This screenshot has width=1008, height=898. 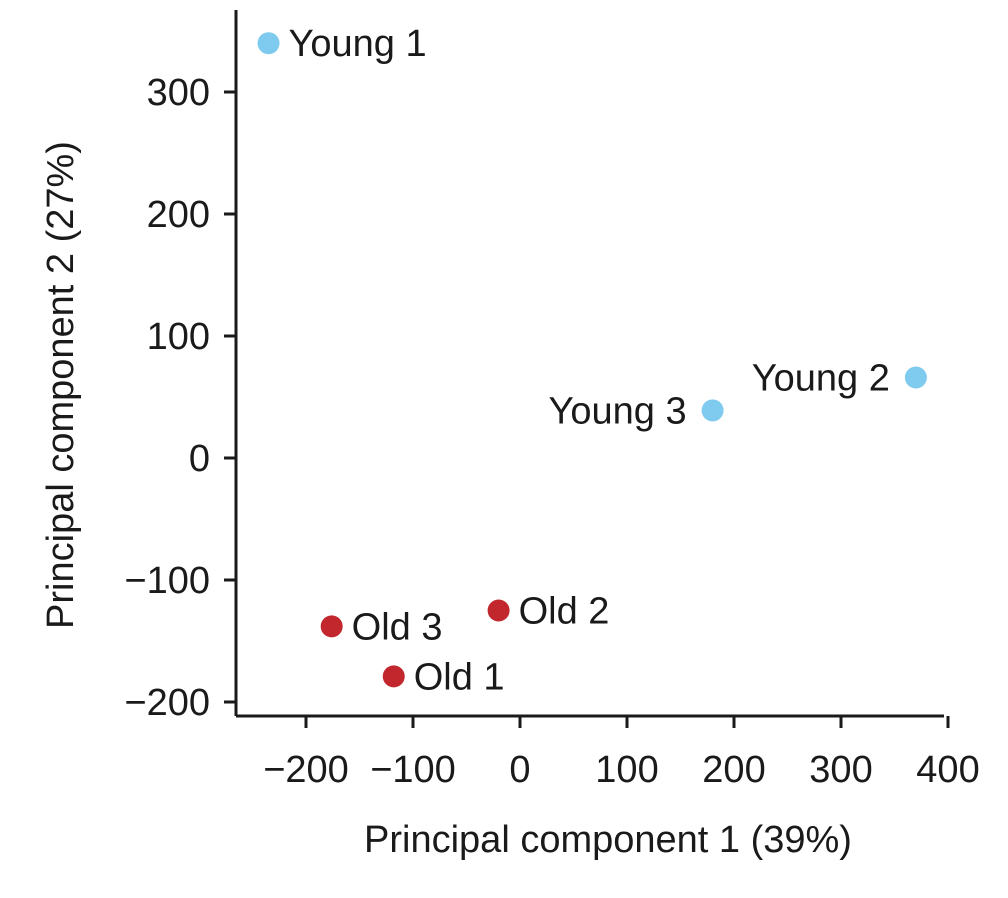 I want to click on data-point-label: Young 3, so click(x=618, y=411).